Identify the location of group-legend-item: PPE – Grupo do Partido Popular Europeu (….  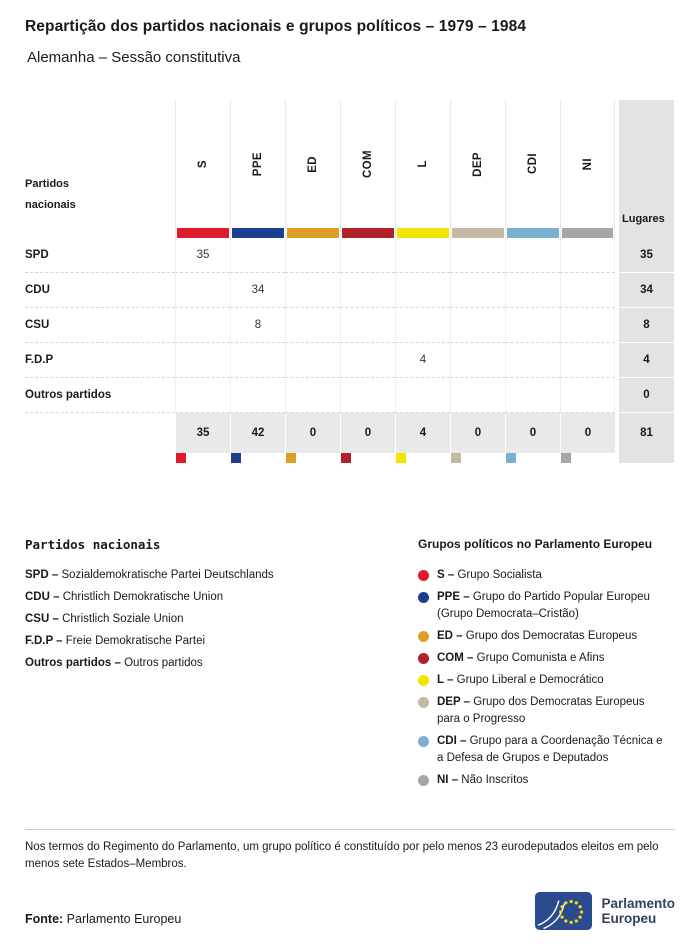
(544, 606).